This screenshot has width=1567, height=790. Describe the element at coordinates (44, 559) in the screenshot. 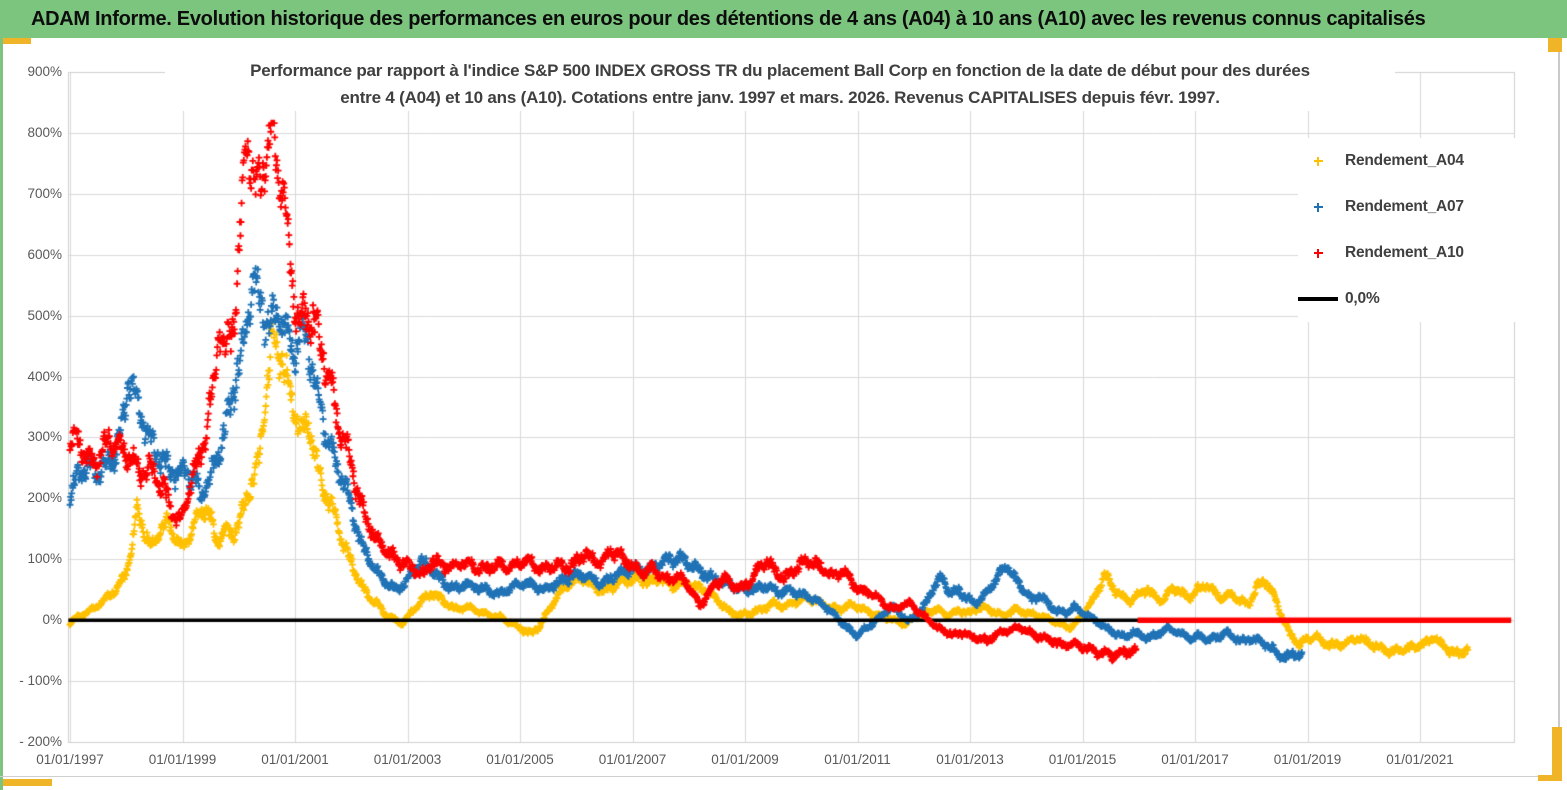

I see `y-tick-label: 100%` at that location.